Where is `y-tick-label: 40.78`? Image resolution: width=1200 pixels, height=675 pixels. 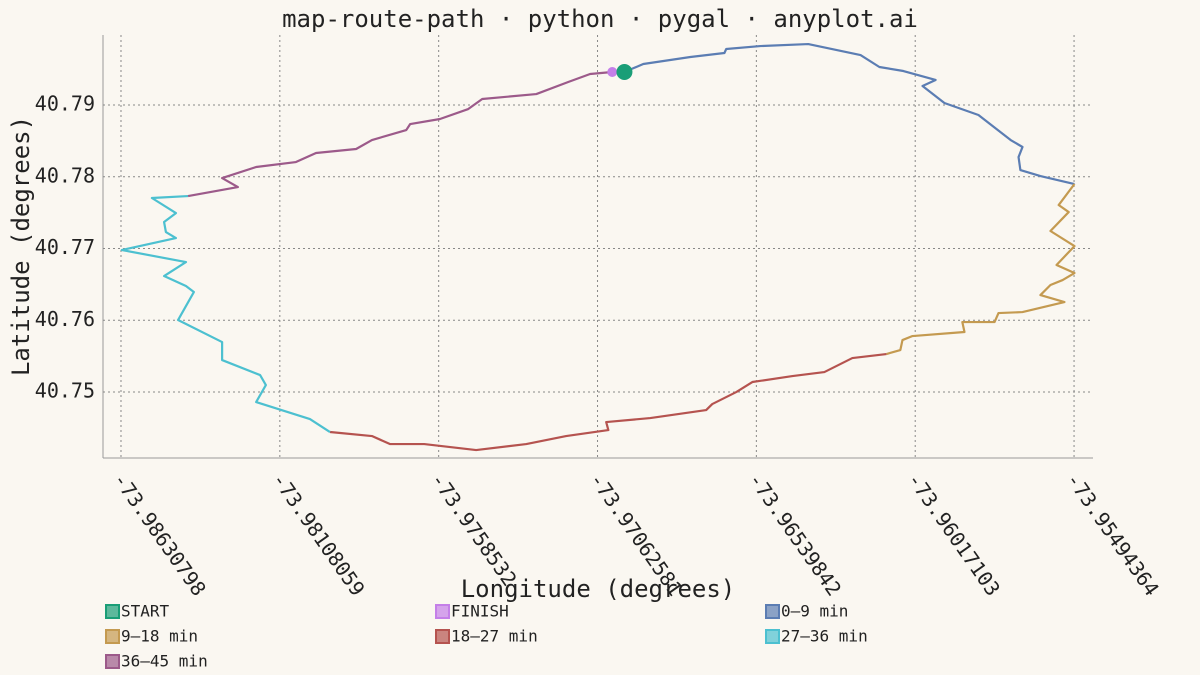
y-tick-label: 40.78 is located at coordinates (65, 175).